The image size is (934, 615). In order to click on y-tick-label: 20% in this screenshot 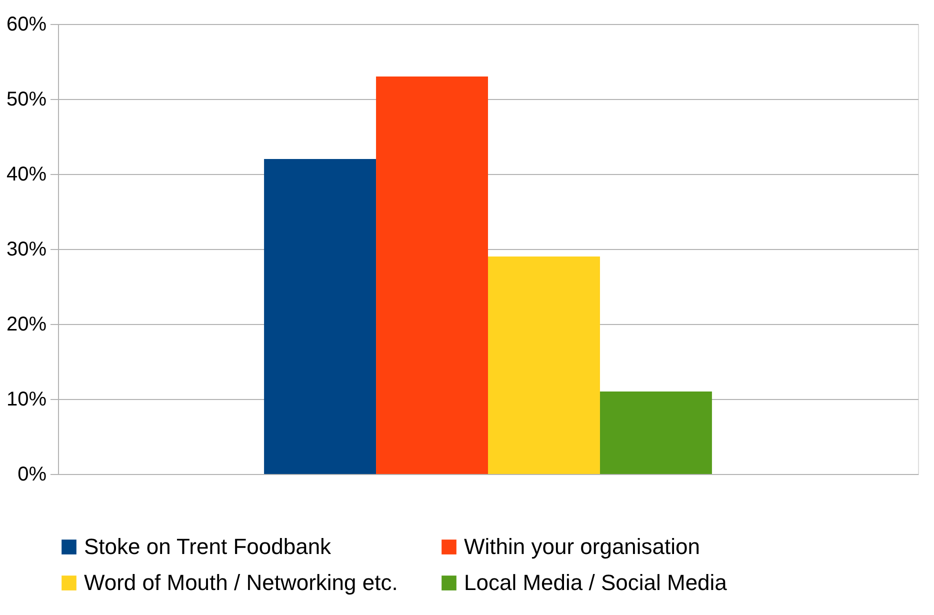, I will do `click(26, 325)`.